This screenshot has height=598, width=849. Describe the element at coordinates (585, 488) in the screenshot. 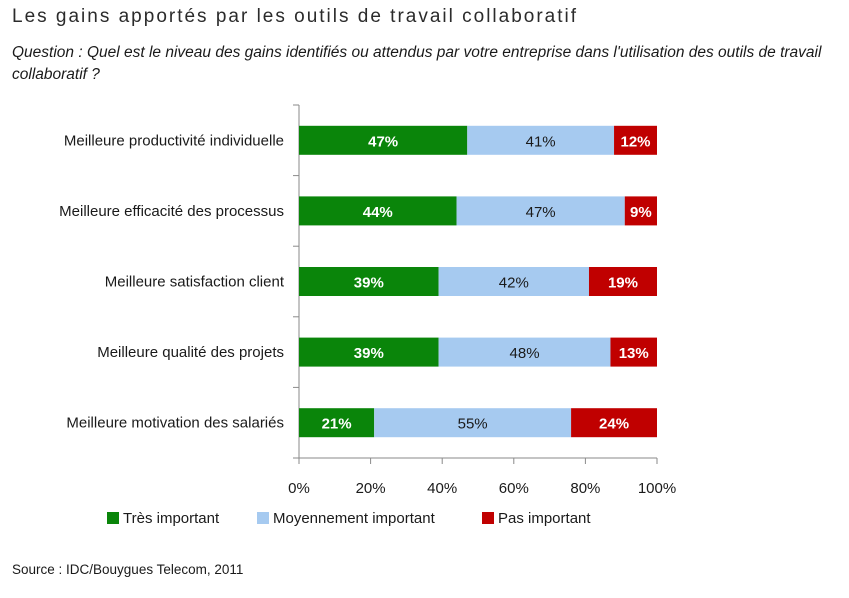

I see `x-tick-label: 80%` at that location.